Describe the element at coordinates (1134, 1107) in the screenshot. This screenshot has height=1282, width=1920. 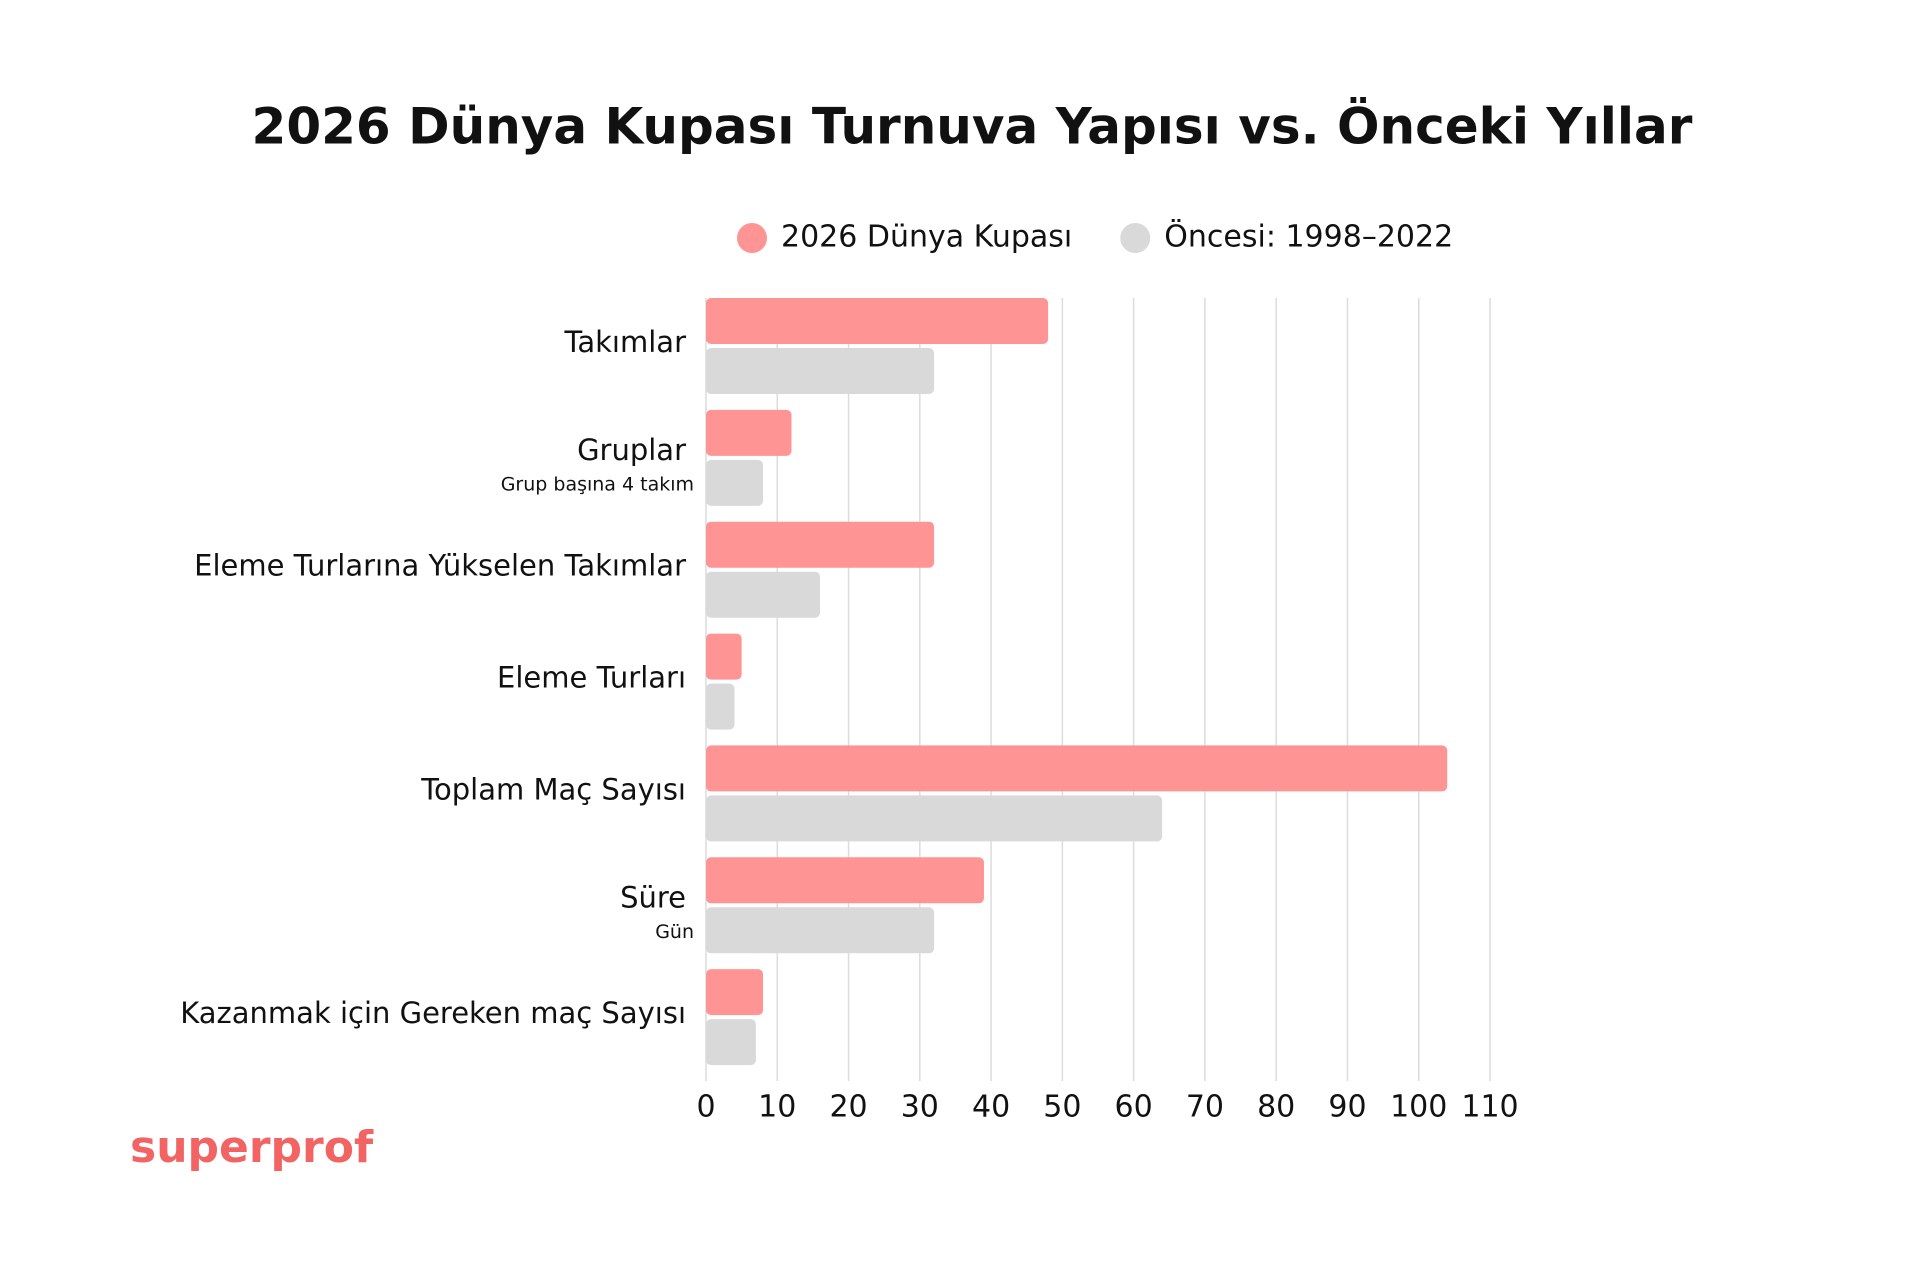
I see `x-tick-label: 60` at that location.